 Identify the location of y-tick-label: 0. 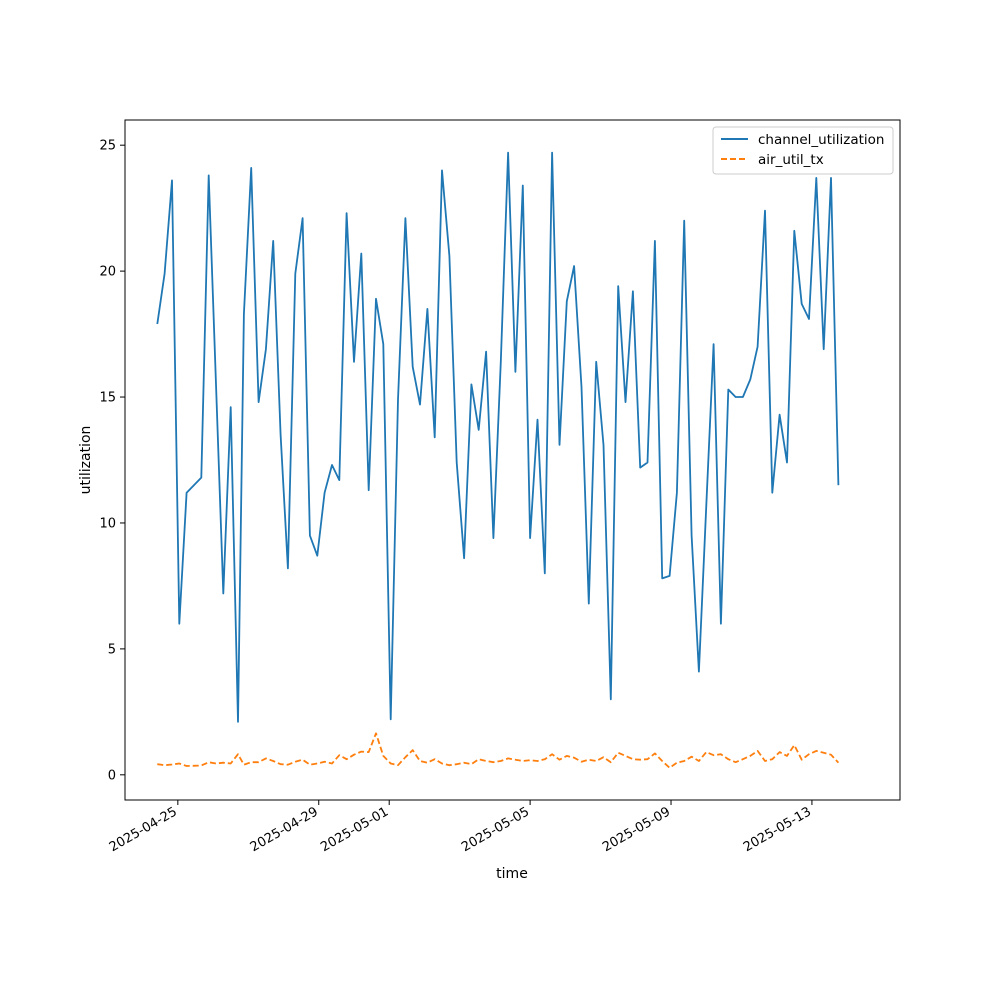
(112, 775).